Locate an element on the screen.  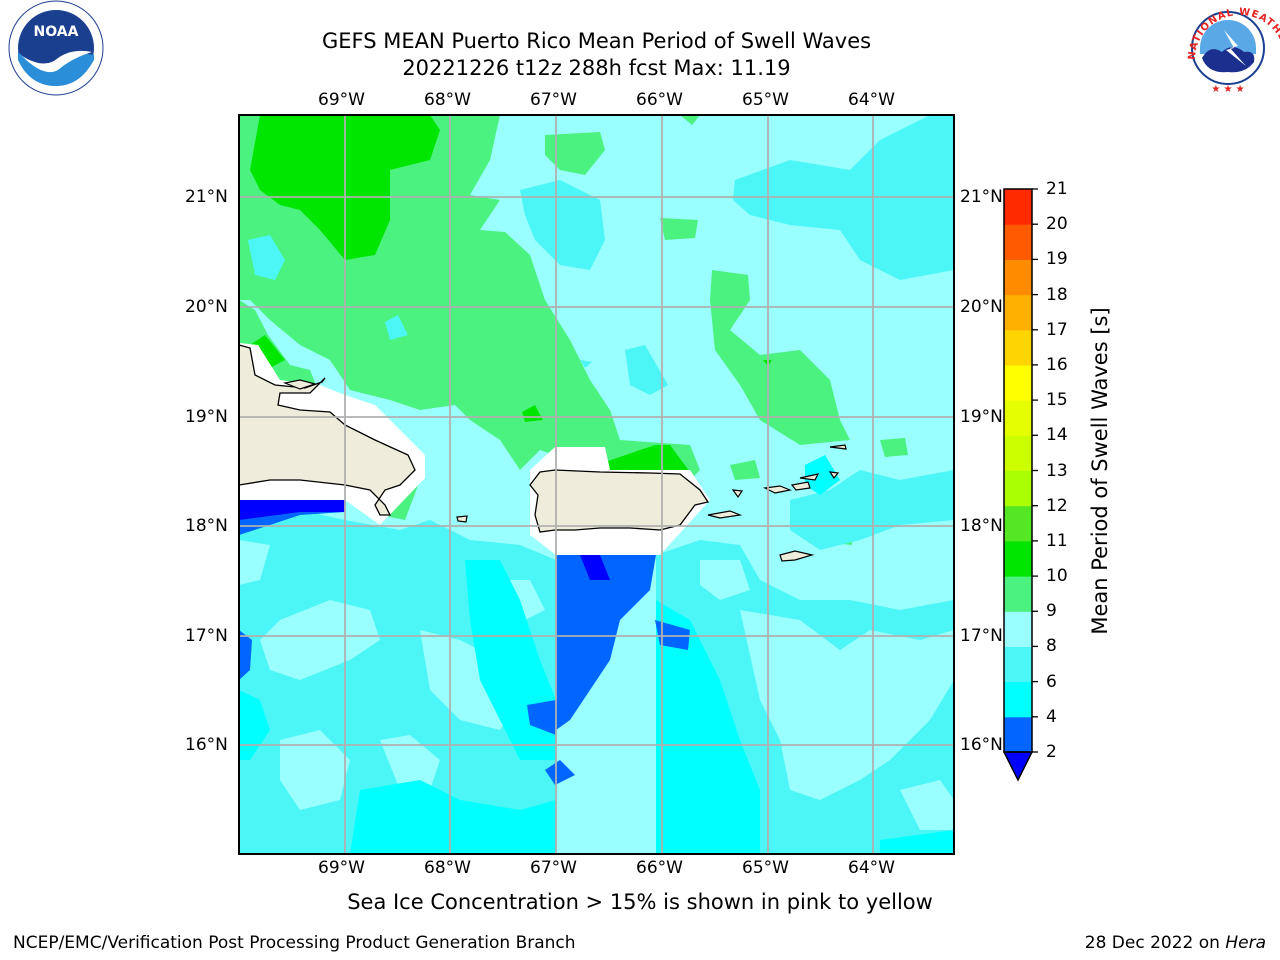
lat-label-right: 17°N is located at coordinates (981, 636).